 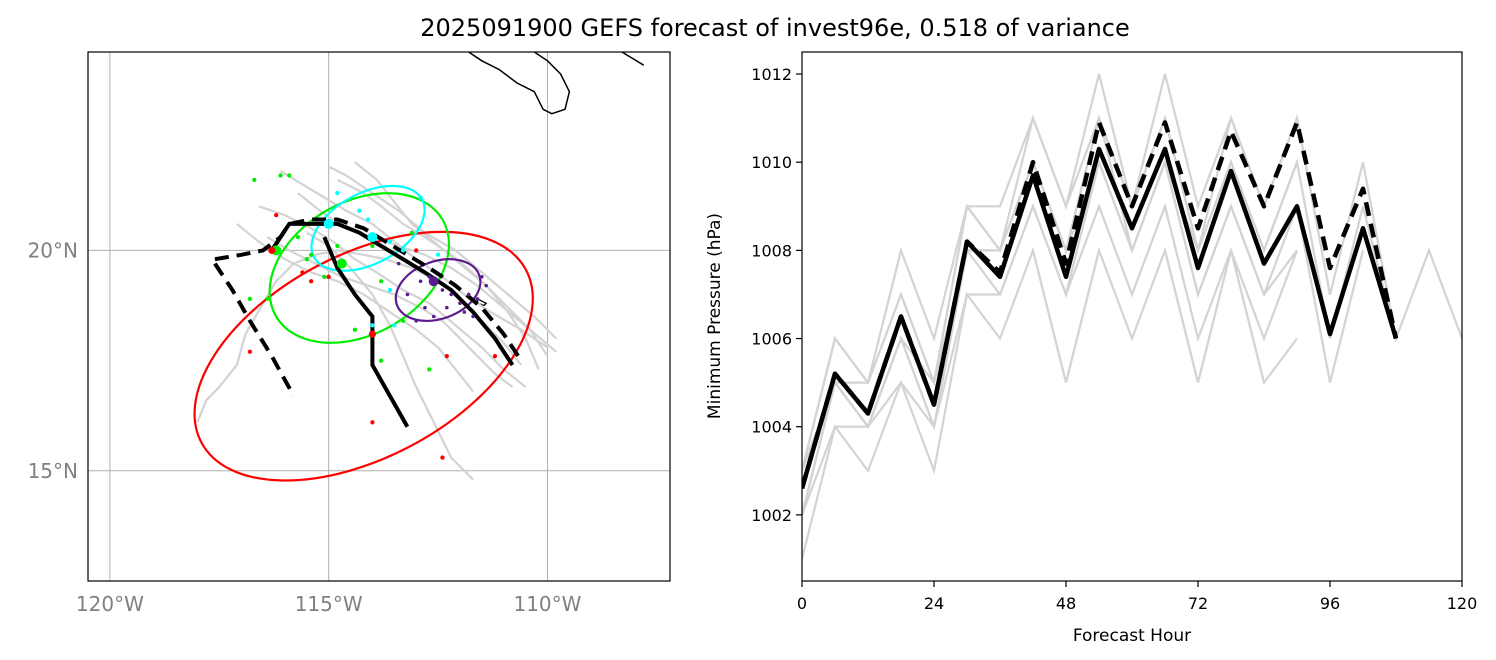 I want to click on map-lon-tick-label: 115°W, so click(x=329, y=604).